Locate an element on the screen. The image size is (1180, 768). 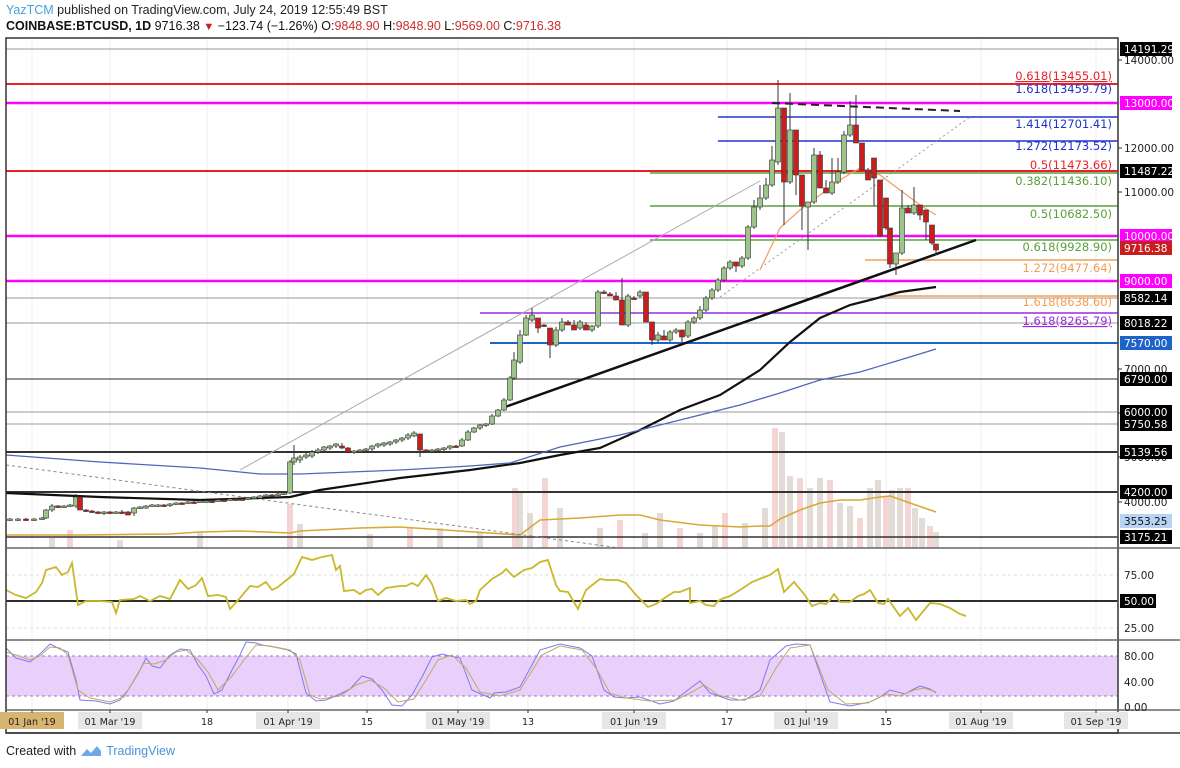
footer: Created with TradingView is located at coordinates (90, 751).